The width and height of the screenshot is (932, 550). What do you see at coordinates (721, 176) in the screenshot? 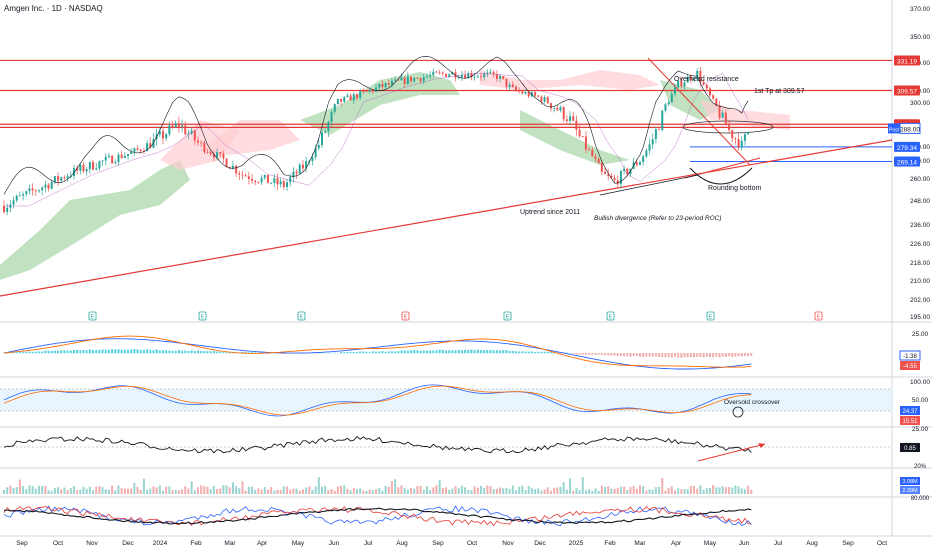
I see `rounding-bottom-arc` at bounding box center [721, 176].